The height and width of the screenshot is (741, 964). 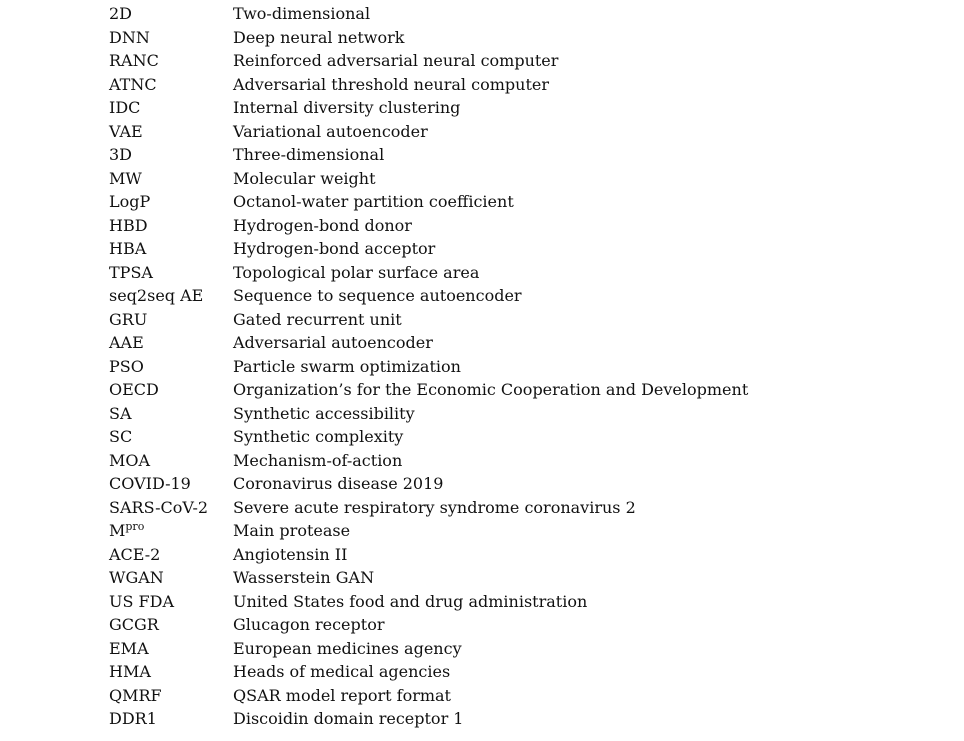 I want to click on abbreviation-row: MOA Mechanism-of-action, so click(x=519, y=461).